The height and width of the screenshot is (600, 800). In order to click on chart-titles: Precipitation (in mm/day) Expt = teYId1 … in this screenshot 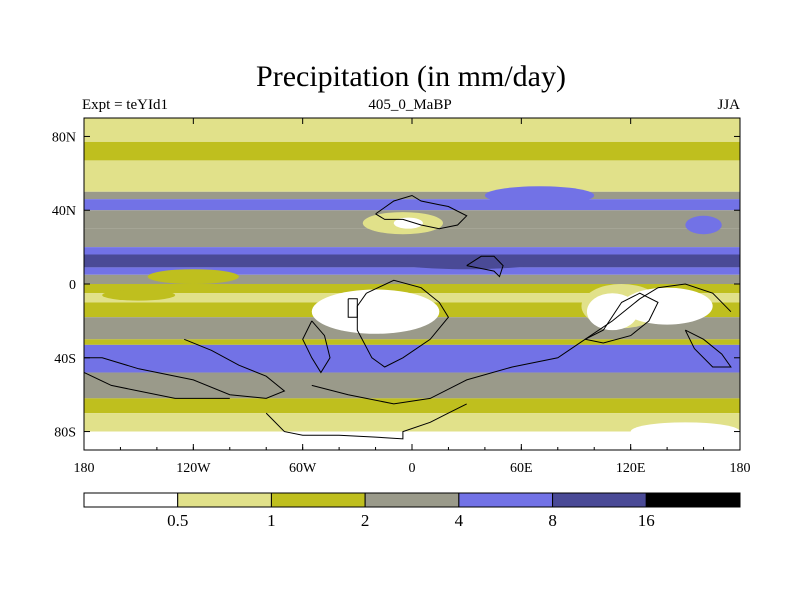, I will do `click(411, 86)`.